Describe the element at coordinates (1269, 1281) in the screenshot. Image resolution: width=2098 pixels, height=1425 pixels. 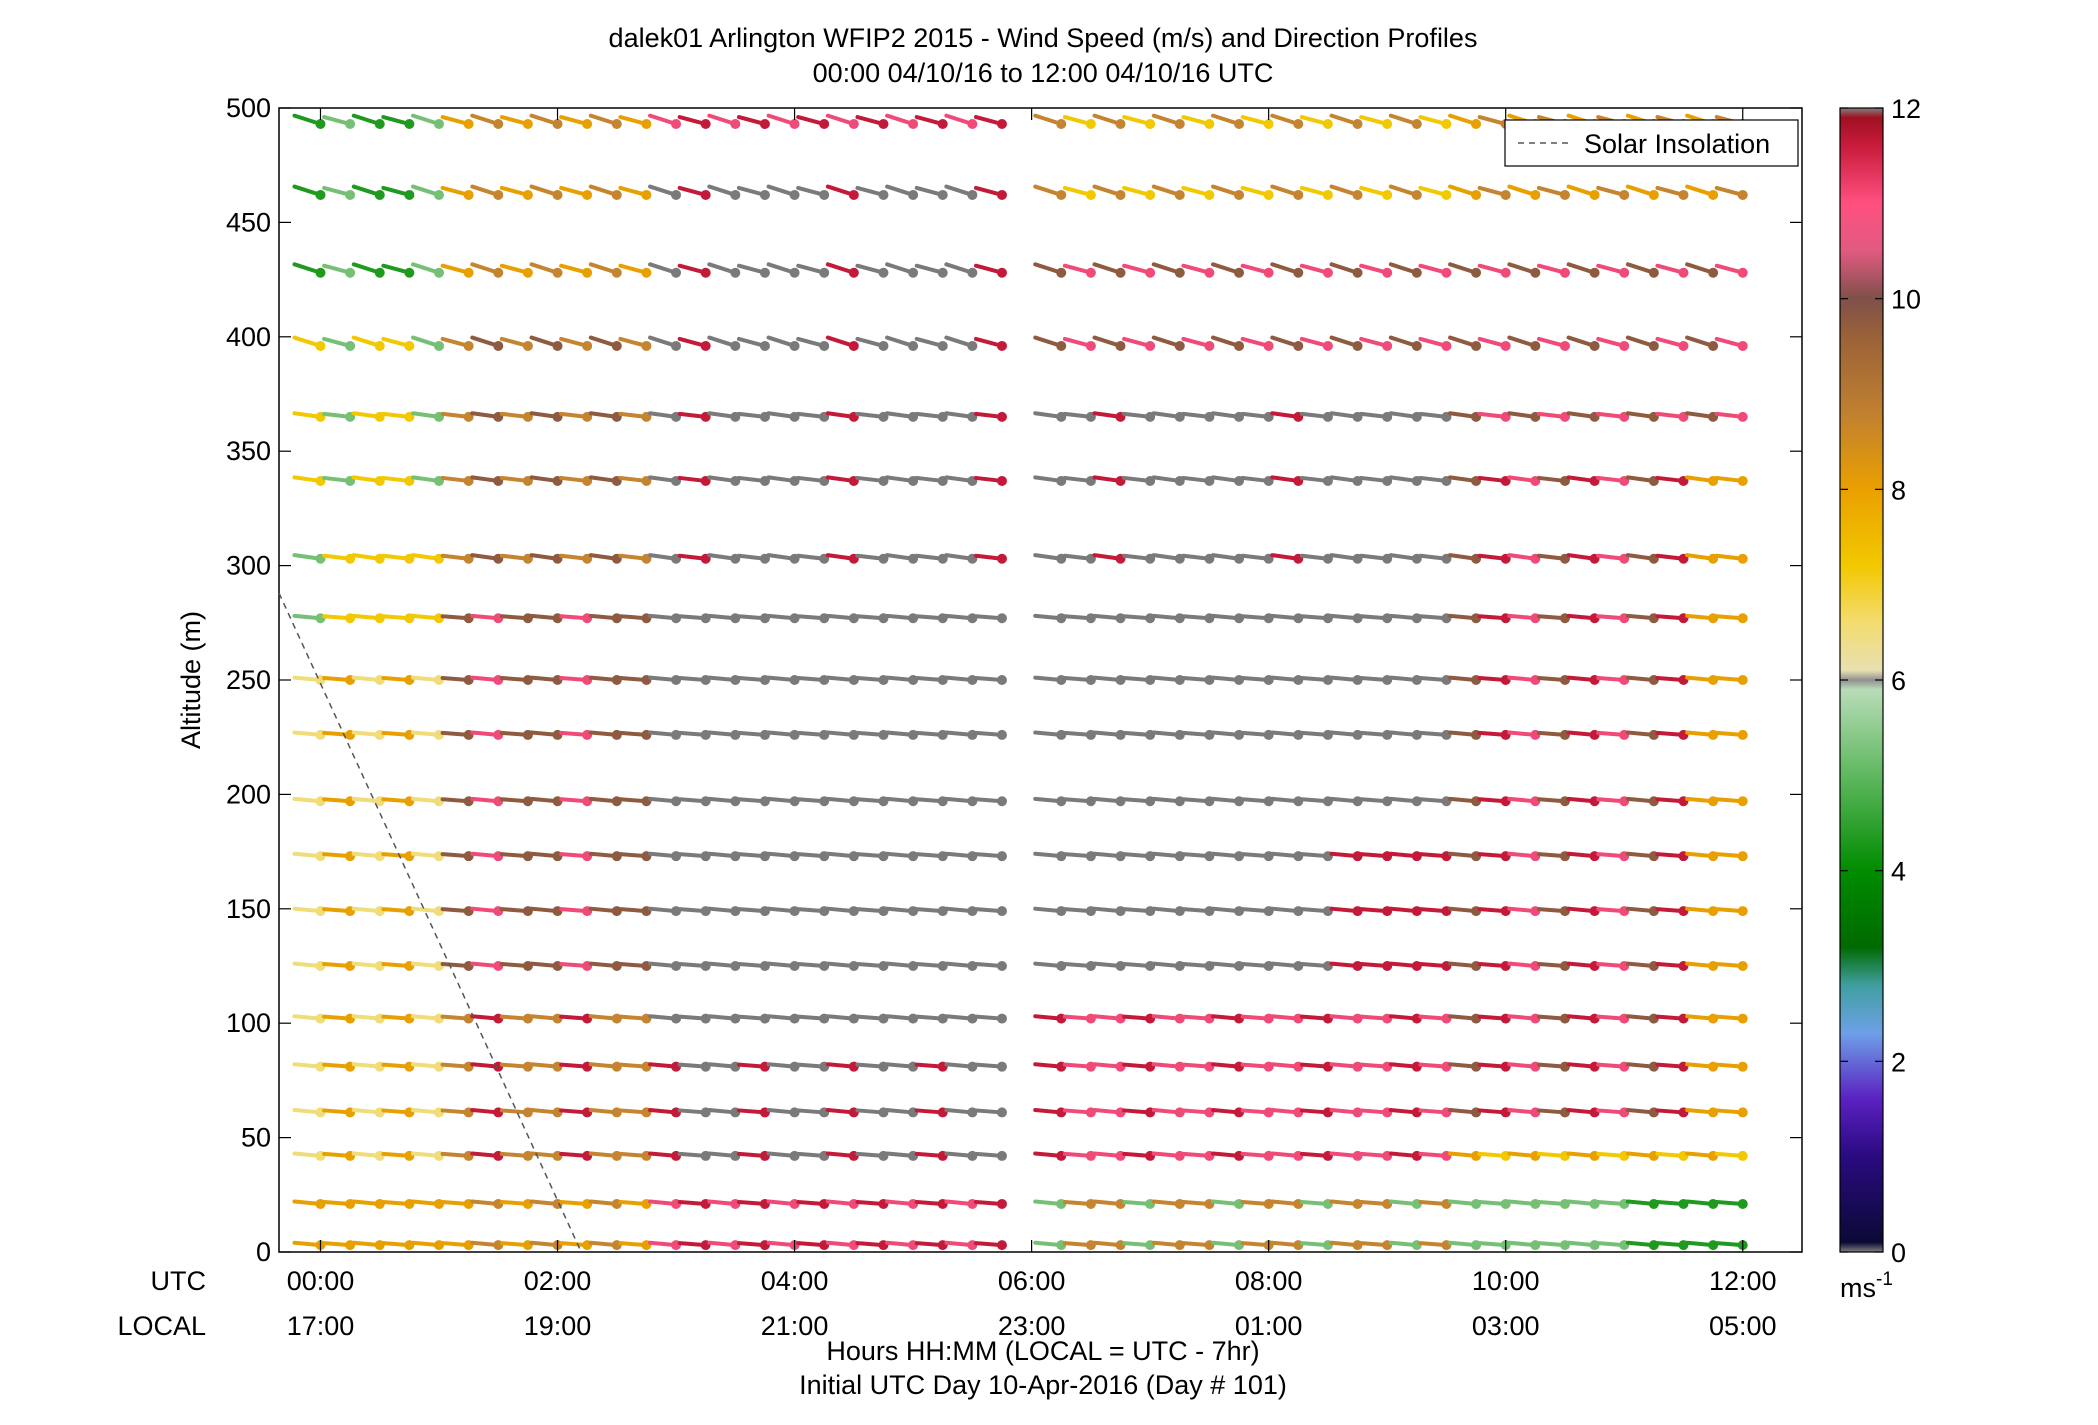
I see `x-tick-label-utc: 08:00` at that location.